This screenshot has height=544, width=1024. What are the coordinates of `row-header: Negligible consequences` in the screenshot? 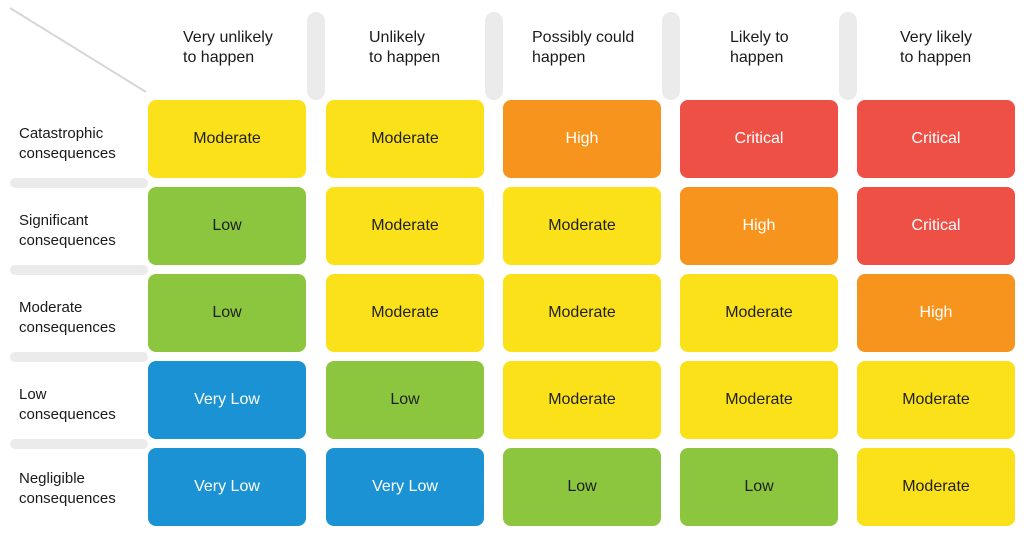 It's located at (83, 489).